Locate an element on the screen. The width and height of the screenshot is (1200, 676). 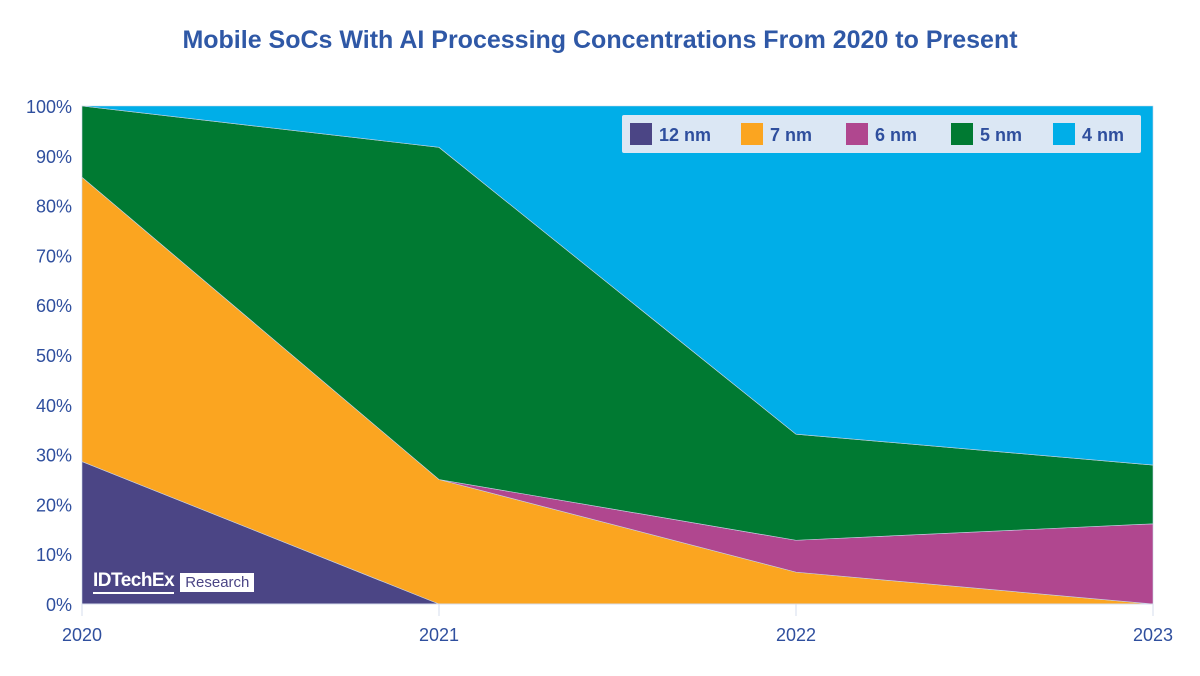
y-tick-label: 0% is located at coordinates (59, 605).